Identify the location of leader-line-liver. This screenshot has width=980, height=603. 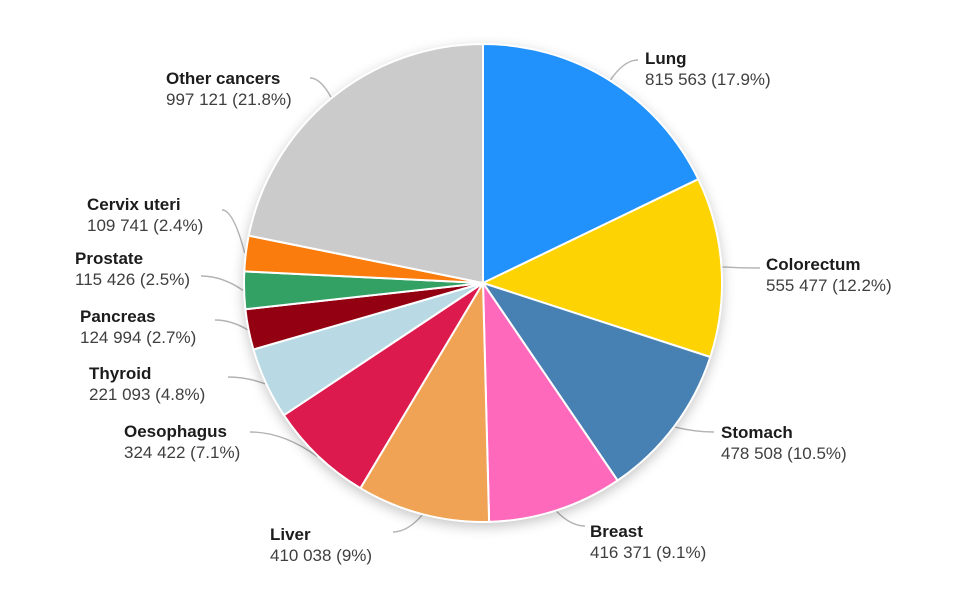
(407, 523).